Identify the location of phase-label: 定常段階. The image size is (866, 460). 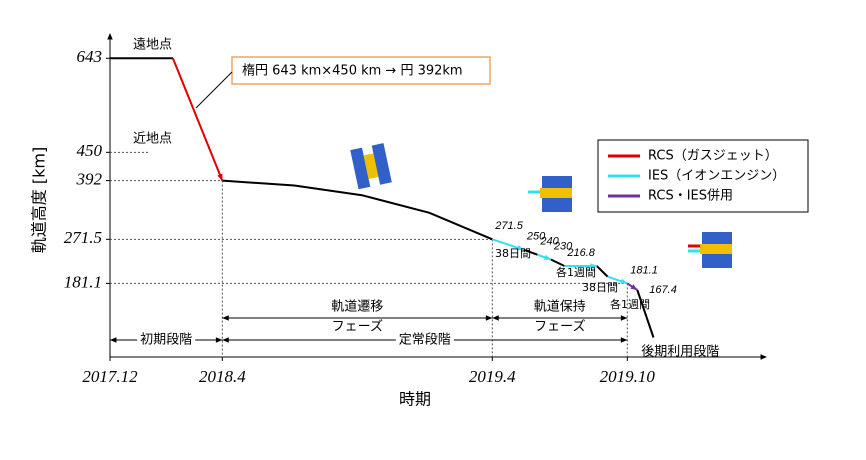
(425, 340).